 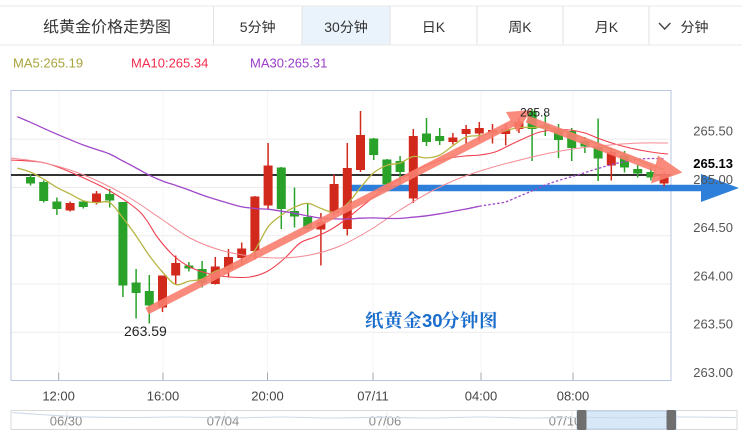 I want to click on svg-text: 264.50, so click(x=713, y=227).